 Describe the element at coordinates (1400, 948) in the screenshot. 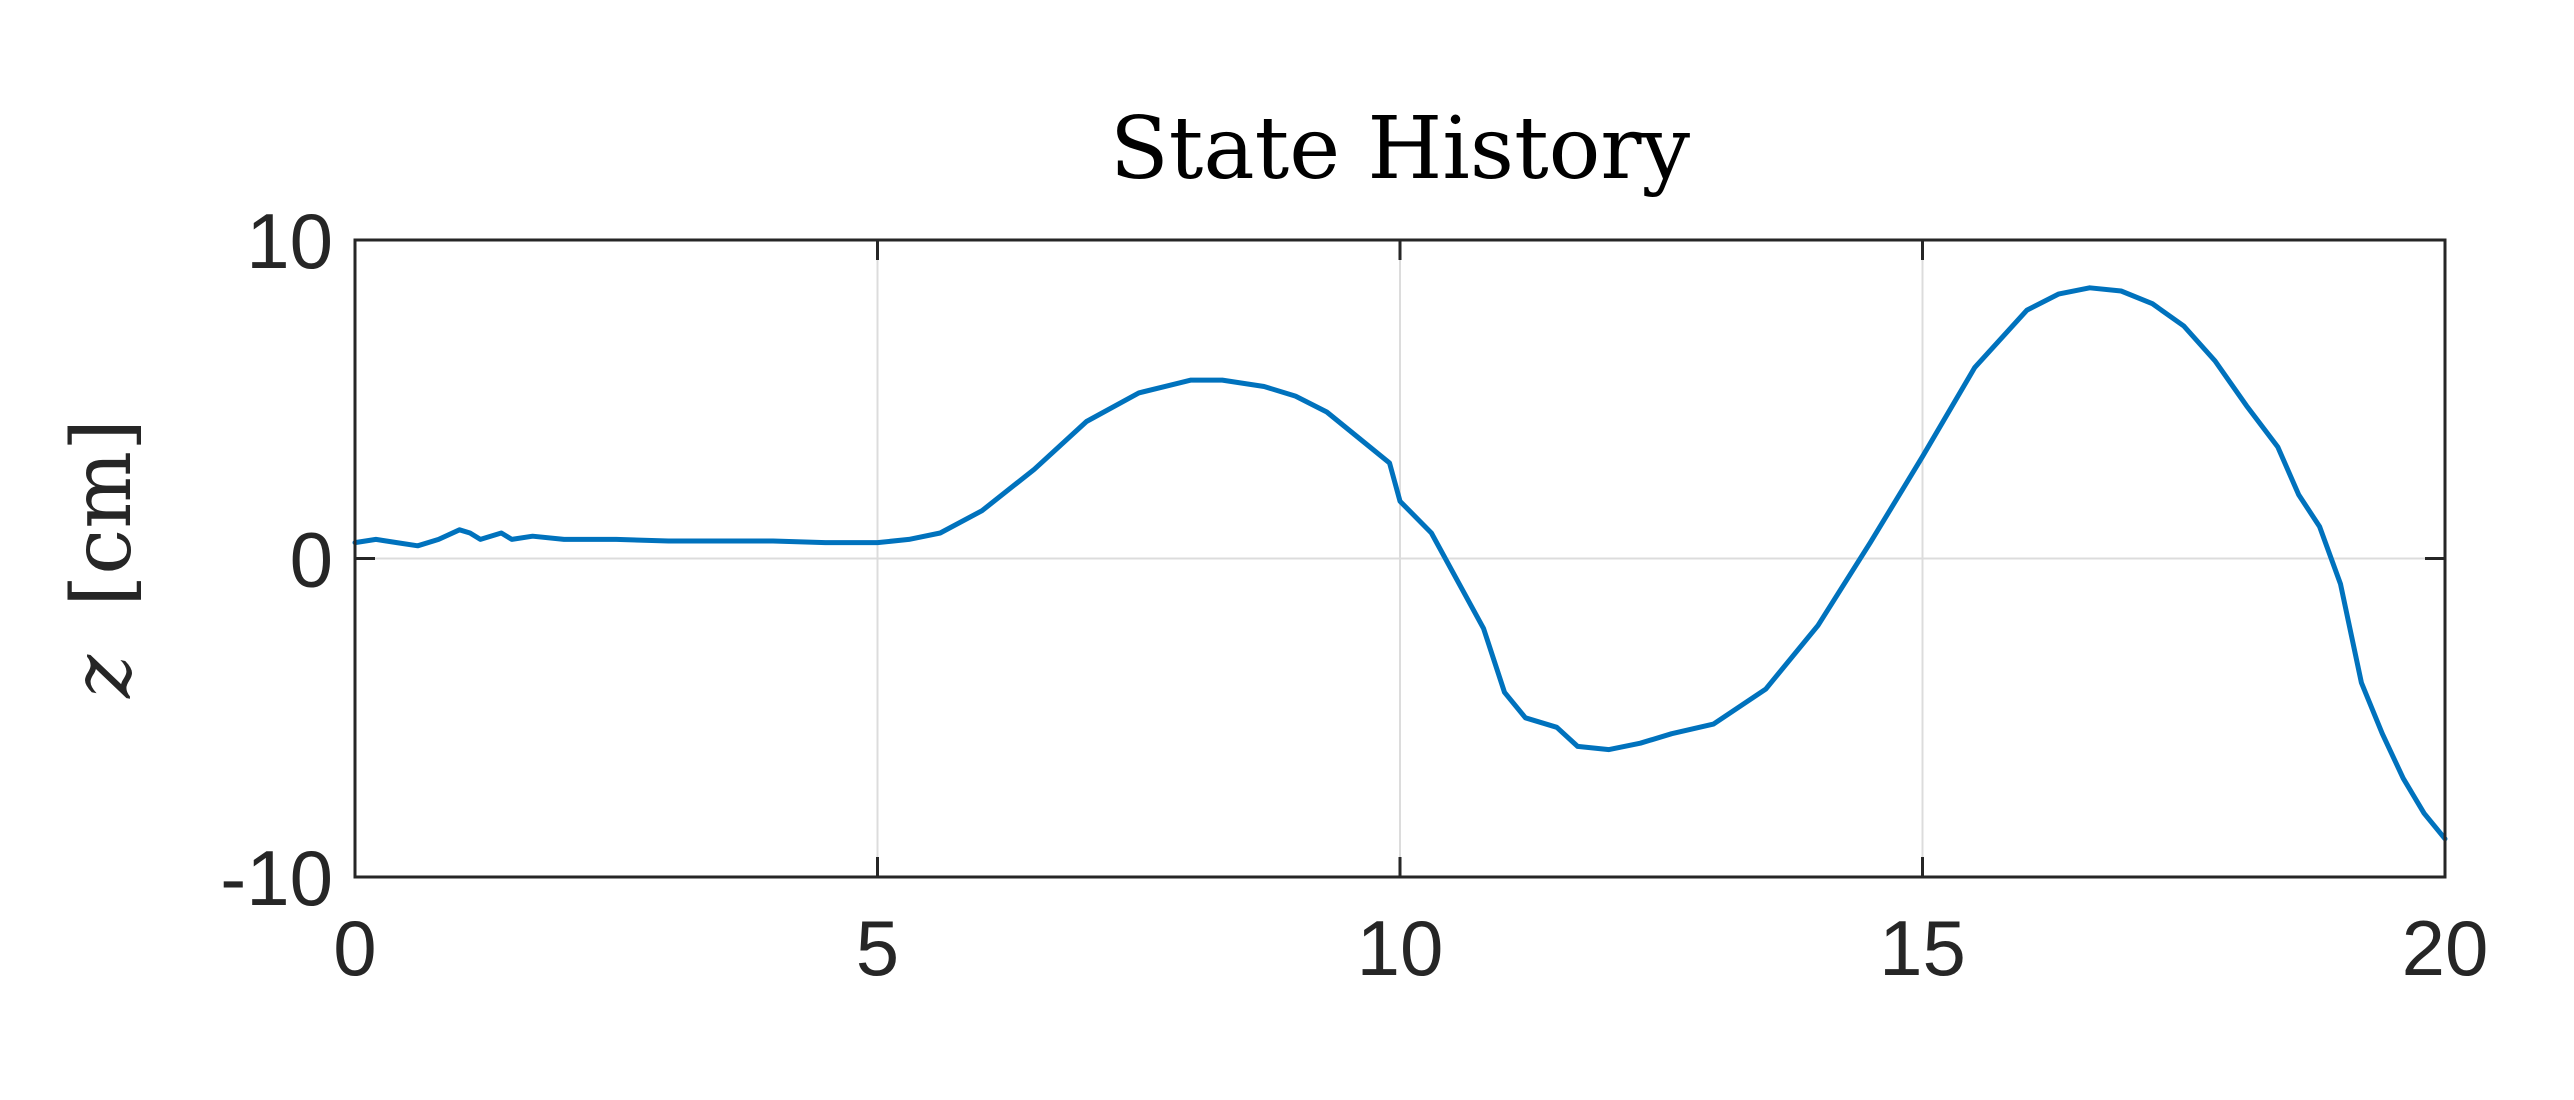

I see `x-tick-label-2: 10` at that location.